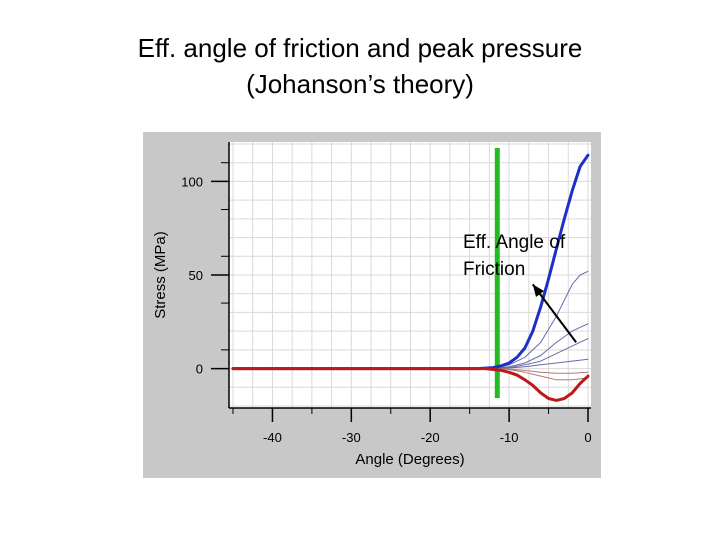 The image size is (720, 540). Describe the element at coordinates (587, 437) in the screenshot. I see `x-tick-label: 0` at that location.